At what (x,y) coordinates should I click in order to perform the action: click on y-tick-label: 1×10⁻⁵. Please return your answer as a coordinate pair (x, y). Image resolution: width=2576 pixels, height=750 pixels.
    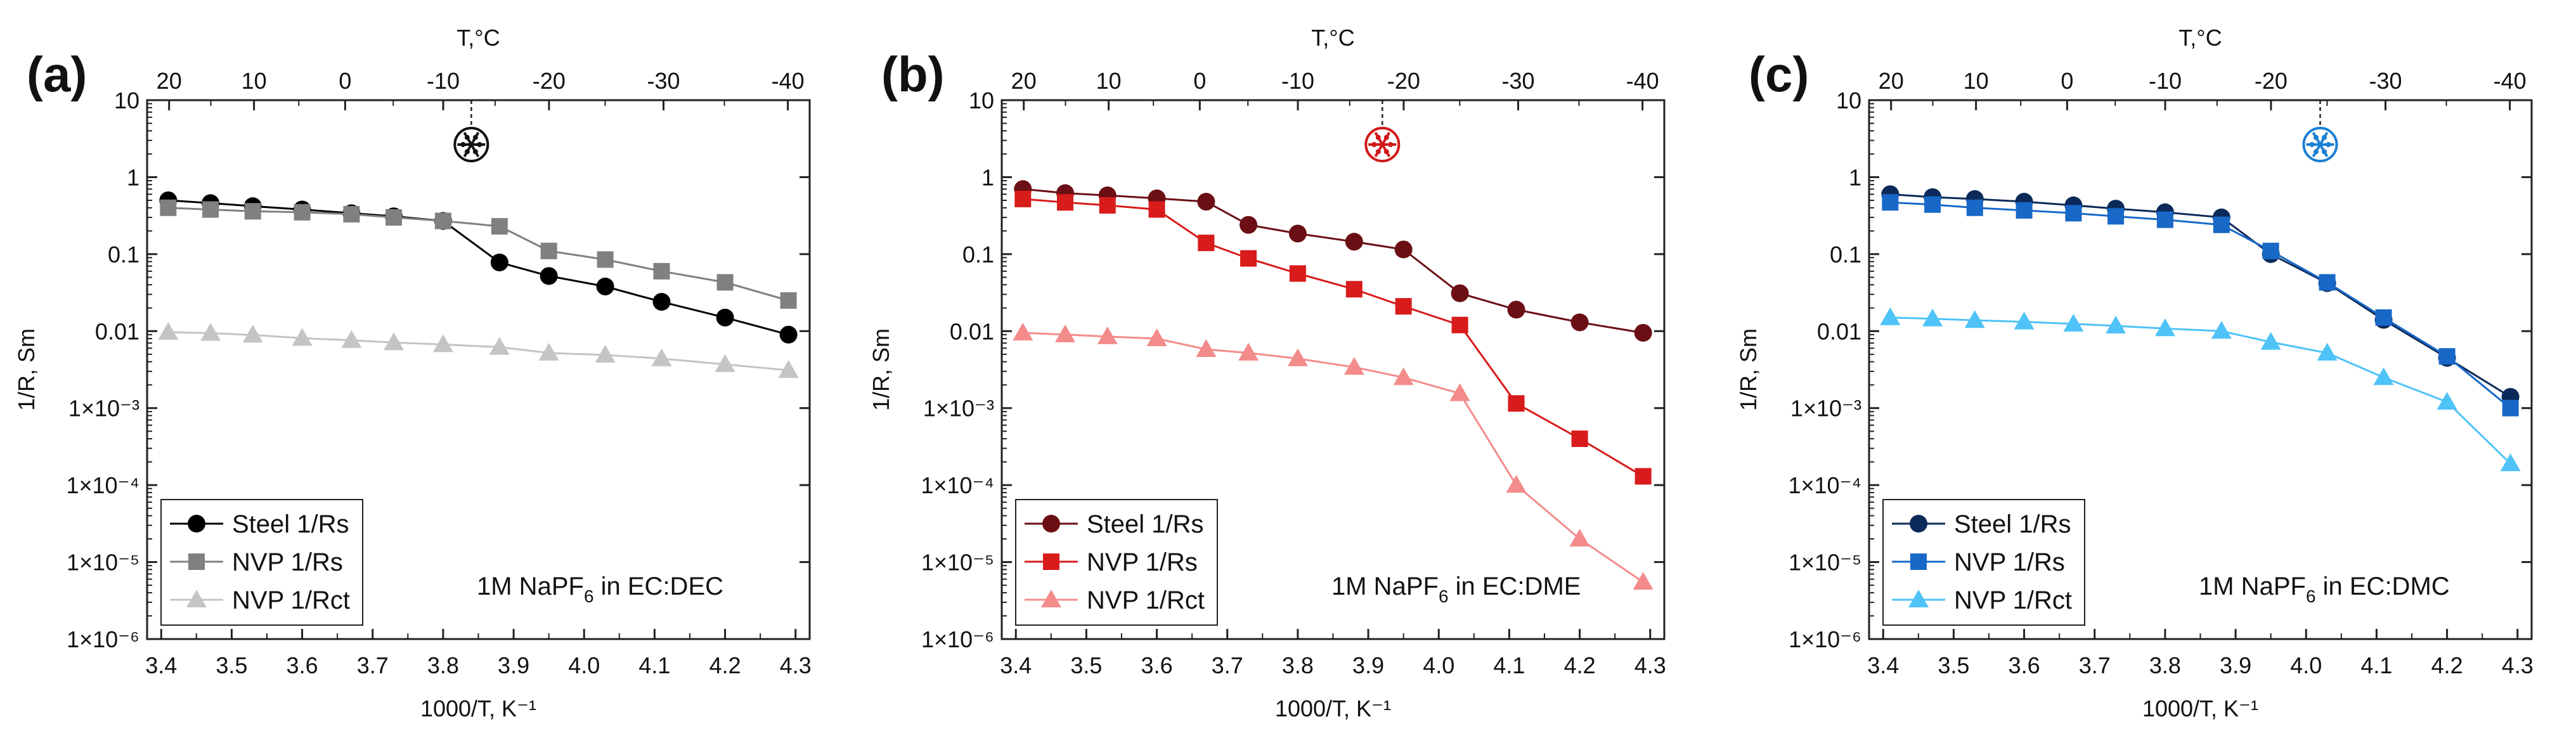
    Looking at the image, I should click on (103, 563).